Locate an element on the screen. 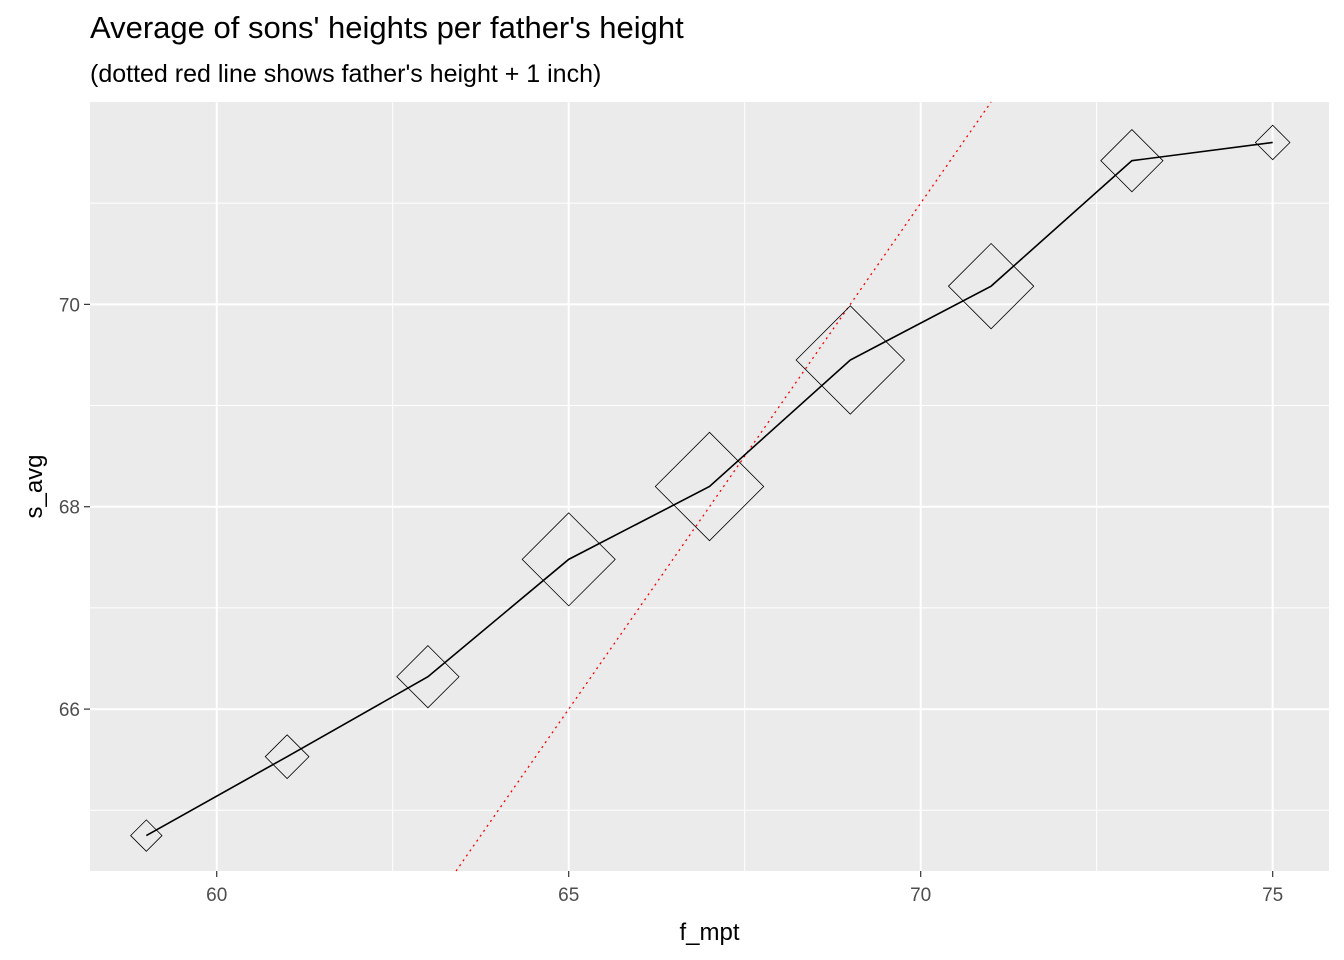 Image resolution: width=1344 pixels, height=960 pixels. y-tick-label: 68 is located at coordinates (69, 508).